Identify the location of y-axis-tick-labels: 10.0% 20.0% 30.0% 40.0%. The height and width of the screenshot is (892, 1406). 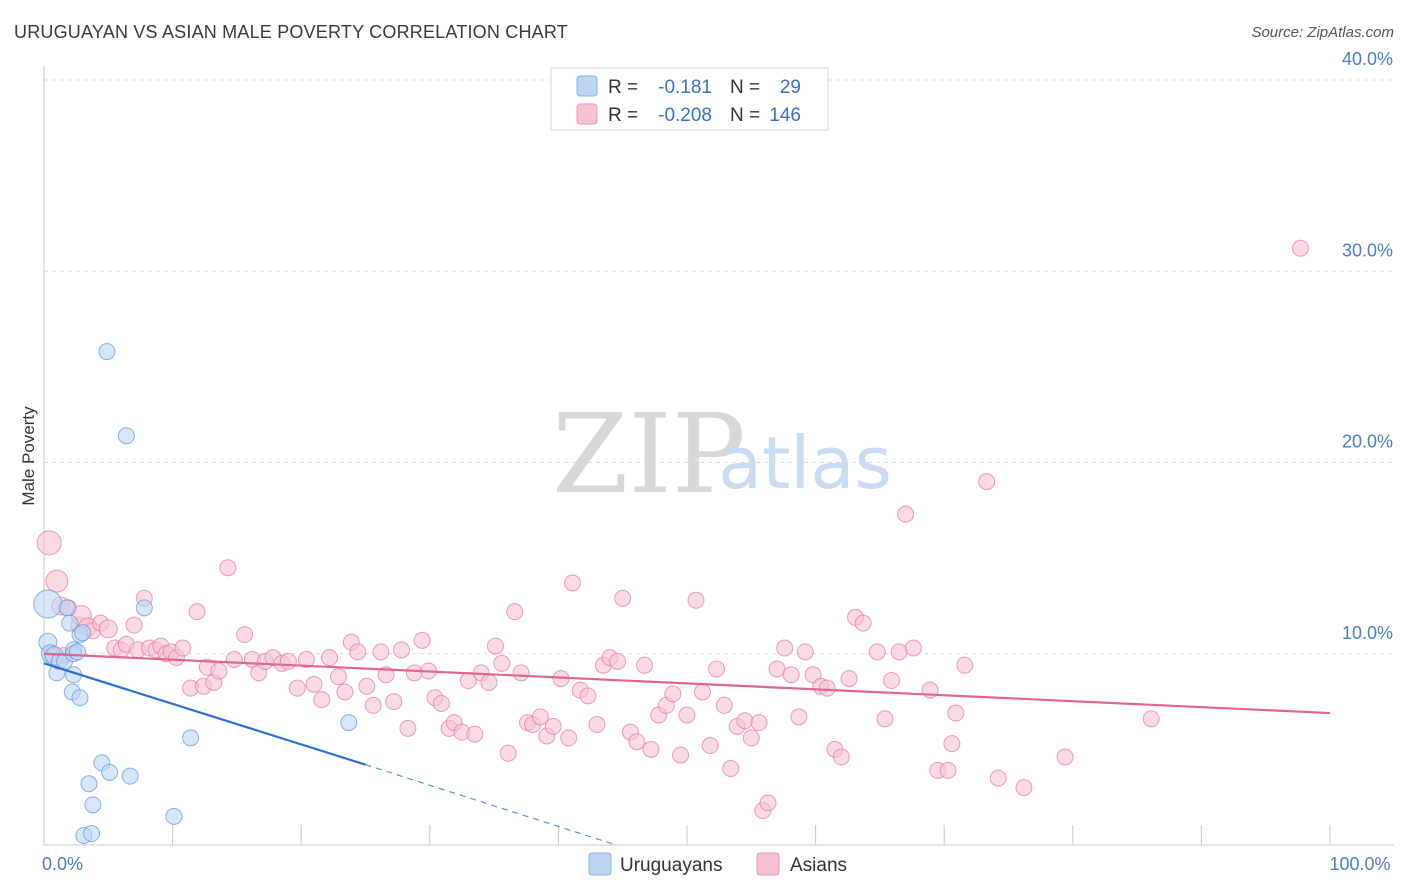
(1367, 346).